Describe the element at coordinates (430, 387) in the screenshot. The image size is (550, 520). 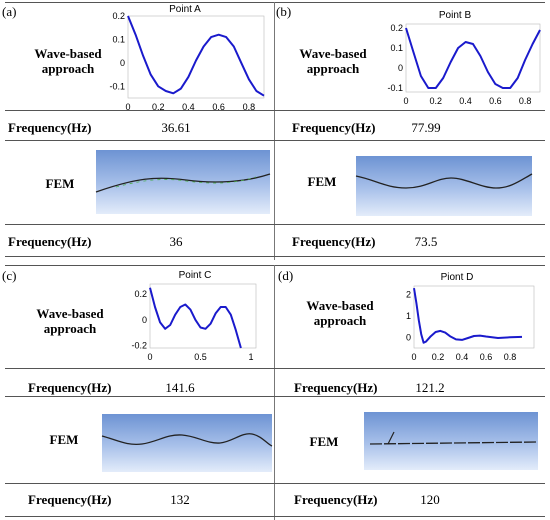
I see `wave-frequency-value: 121.2` at that location.